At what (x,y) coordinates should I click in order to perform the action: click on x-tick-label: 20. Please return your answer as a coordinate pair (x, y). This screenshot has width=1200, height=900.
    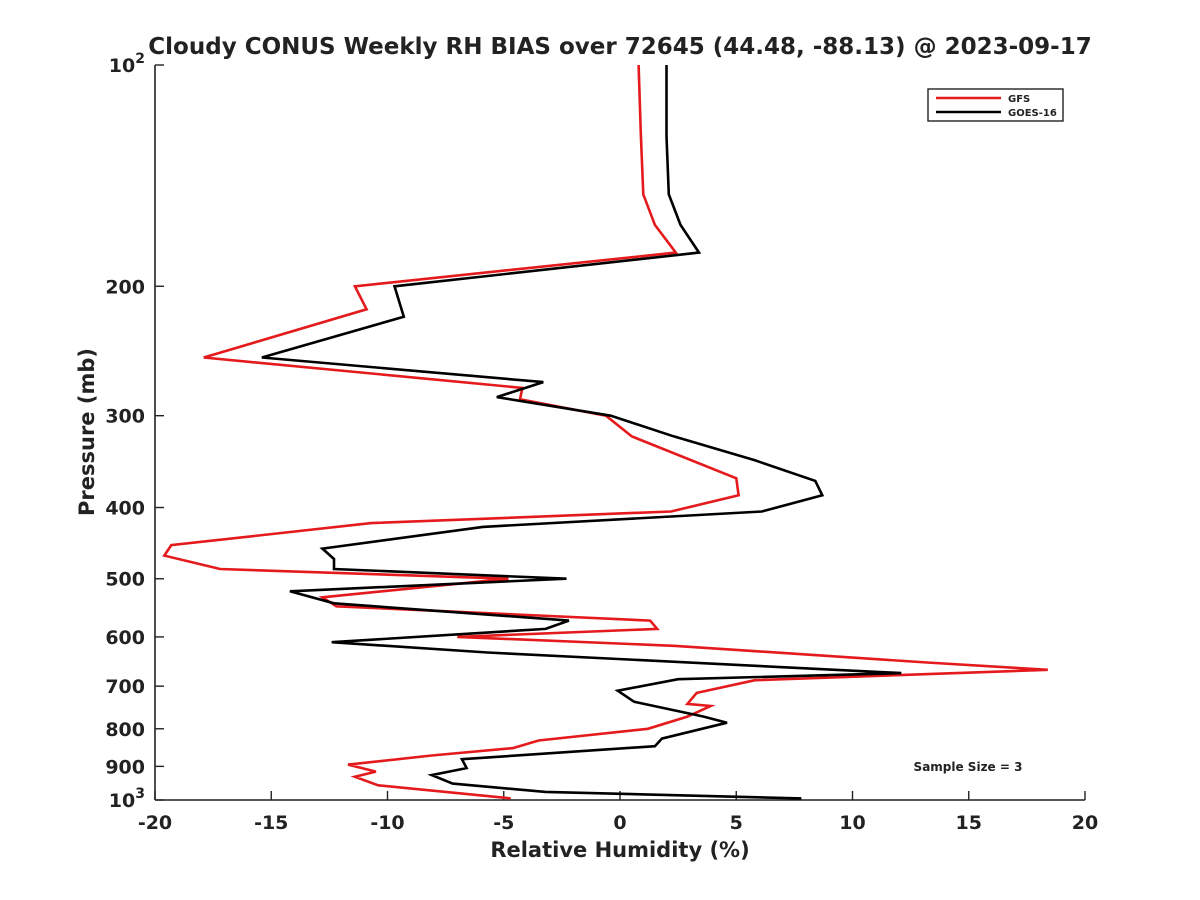
    Looking at the image, I should click on (1085, 823).